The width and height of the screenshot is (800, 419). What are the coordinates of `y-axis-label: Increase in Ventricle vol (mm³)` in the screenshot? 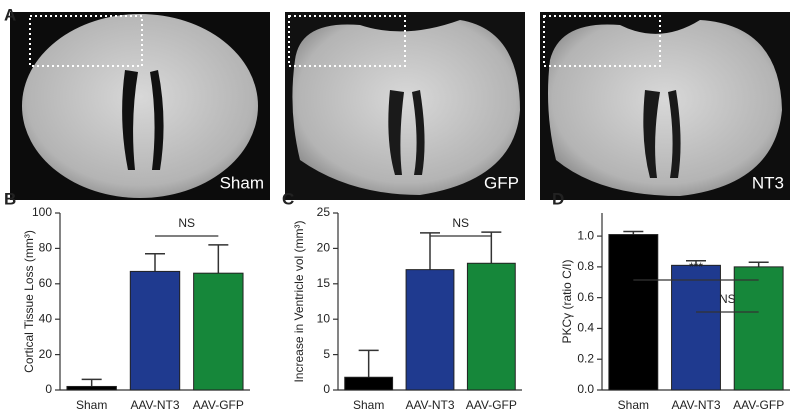 It's located at (299, 301).